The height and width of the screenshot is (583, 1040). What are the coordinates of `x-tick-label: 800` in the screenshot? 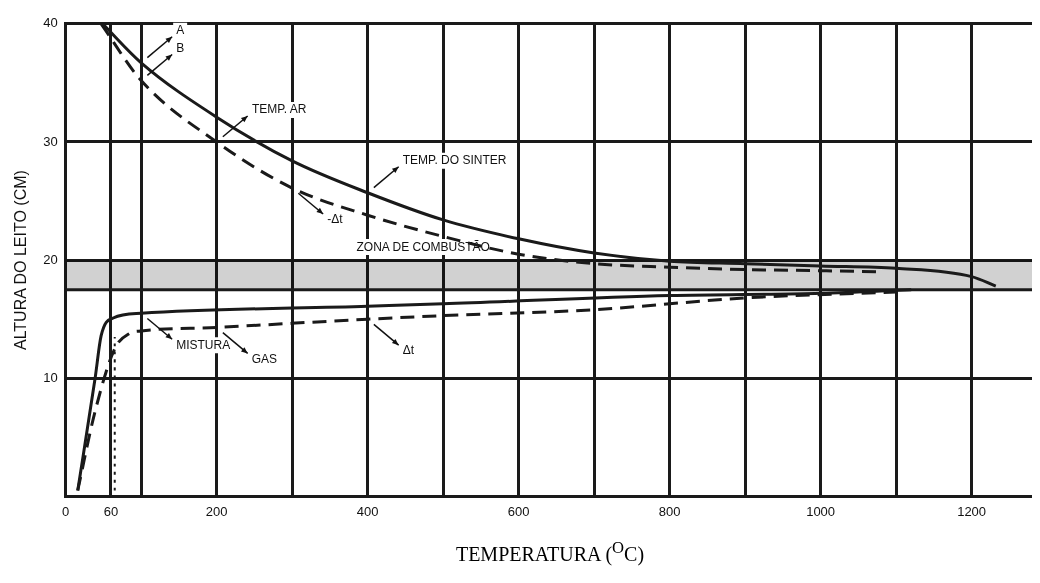 It's located at (669, 511).